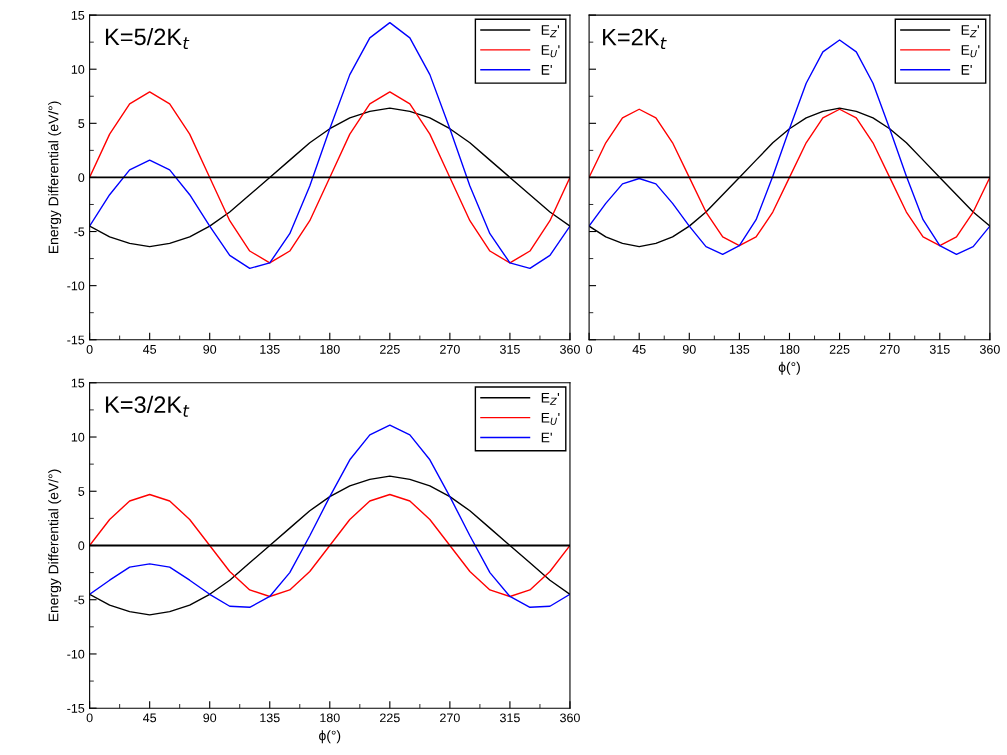  I want to click on annotation: K=5/2K$_{t}$, so click(147, 38).